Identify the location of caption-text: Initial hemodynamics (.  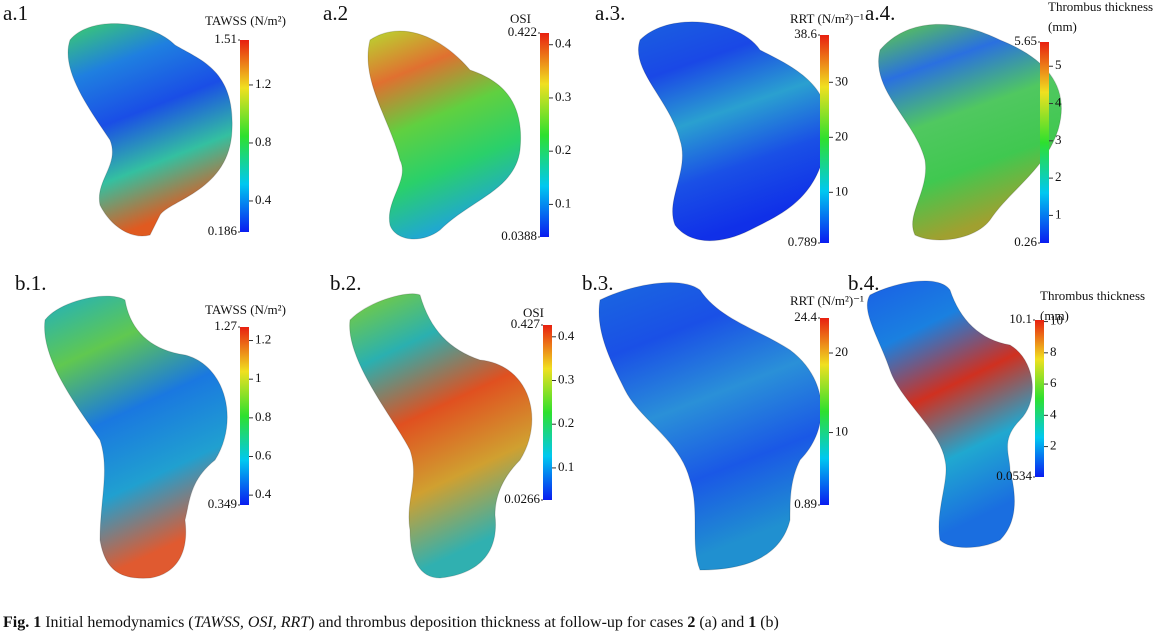
(119, 622).